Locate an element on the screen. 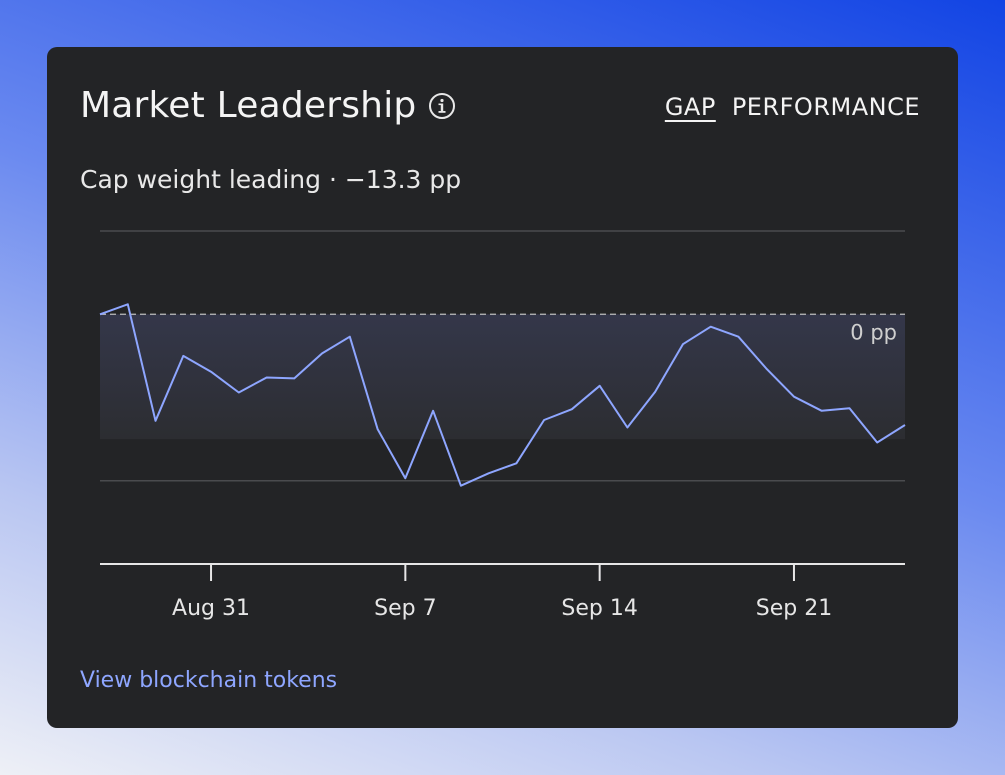  card-header: Market Leadership is located at coordinates (268, 105).